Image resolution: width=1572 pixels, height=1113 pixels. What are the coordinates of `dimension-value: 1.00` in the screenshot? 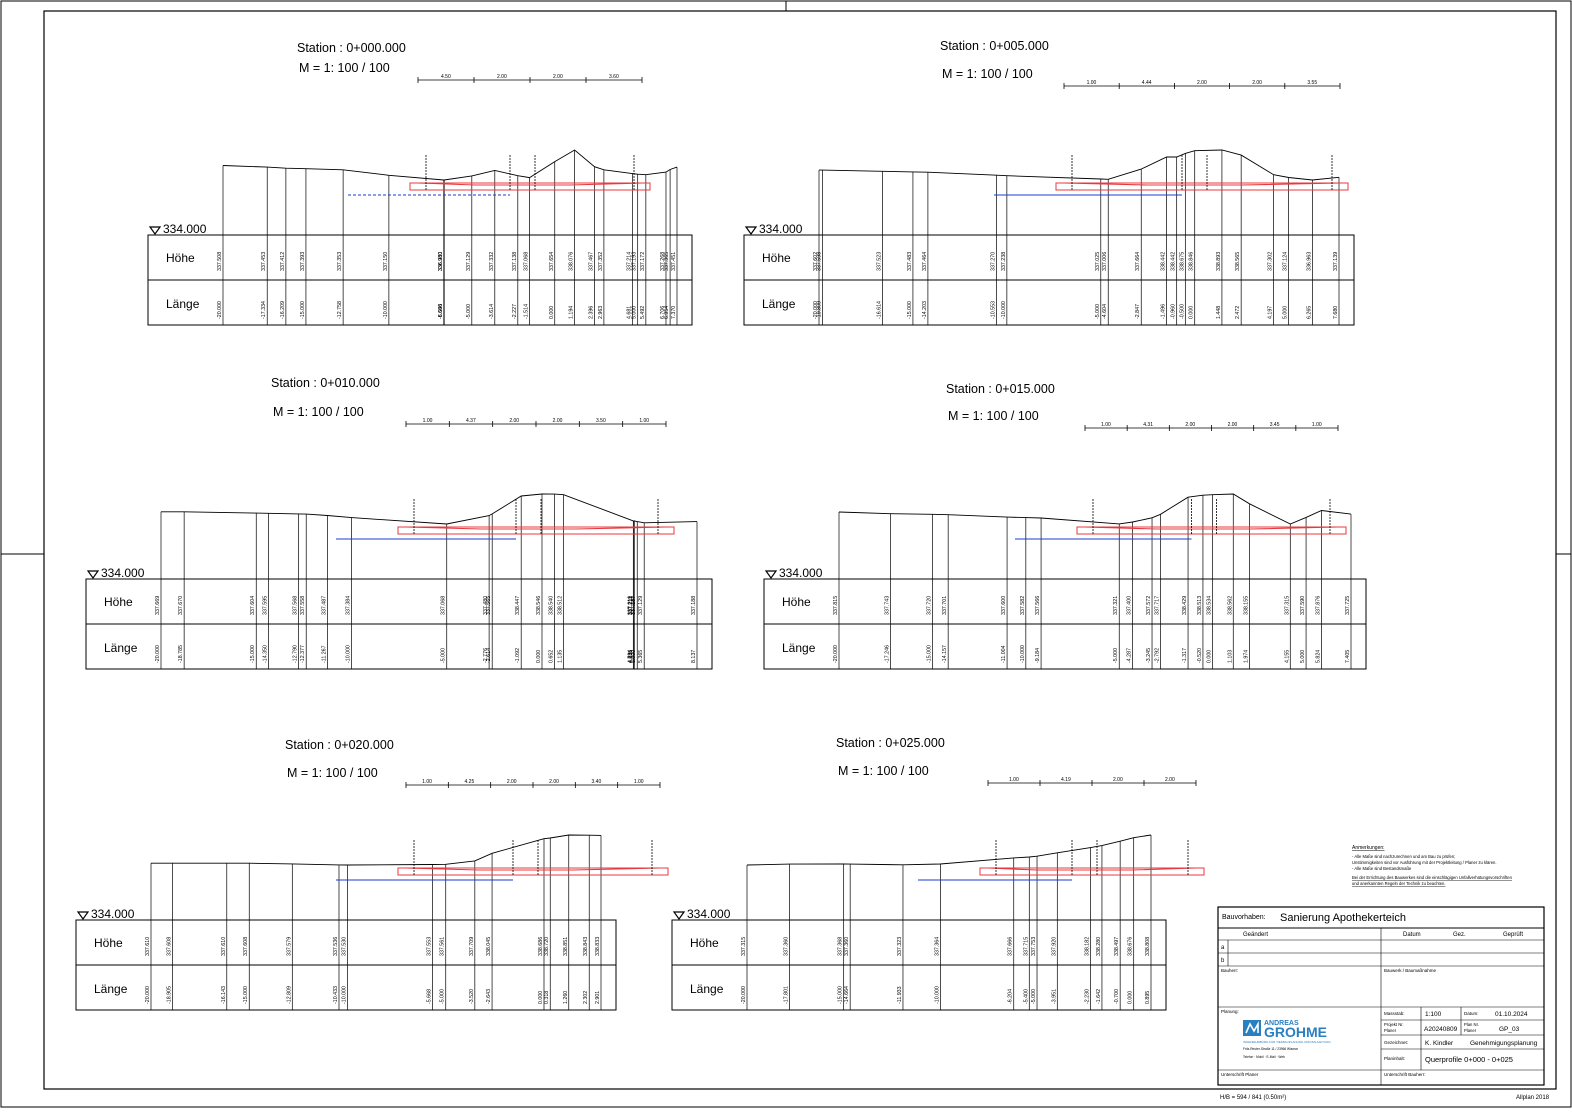 It's located at (639, 782).